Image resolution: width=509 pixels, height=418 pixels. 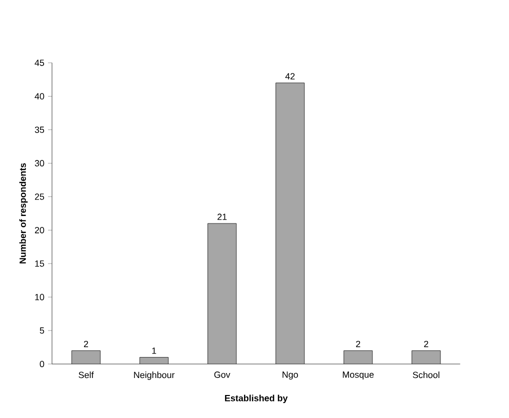 I want to click on x-tick-label: Gov, so click(x=222, y=375).